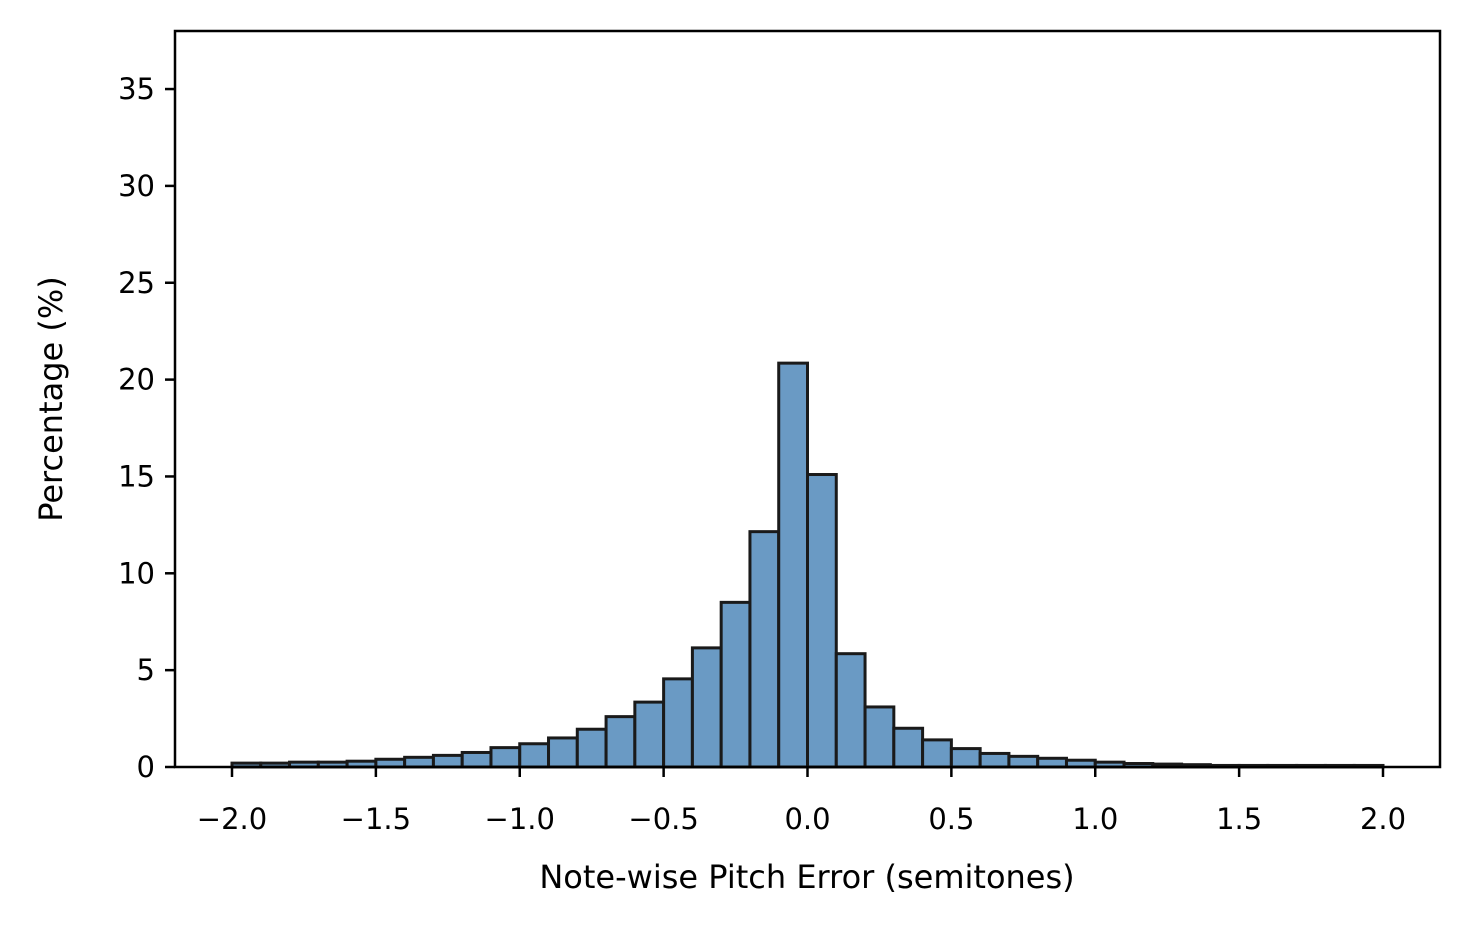 The height and width of the screenshot is (930, 1470). I want to click on y-tick-label: 35, so click(136, 89).